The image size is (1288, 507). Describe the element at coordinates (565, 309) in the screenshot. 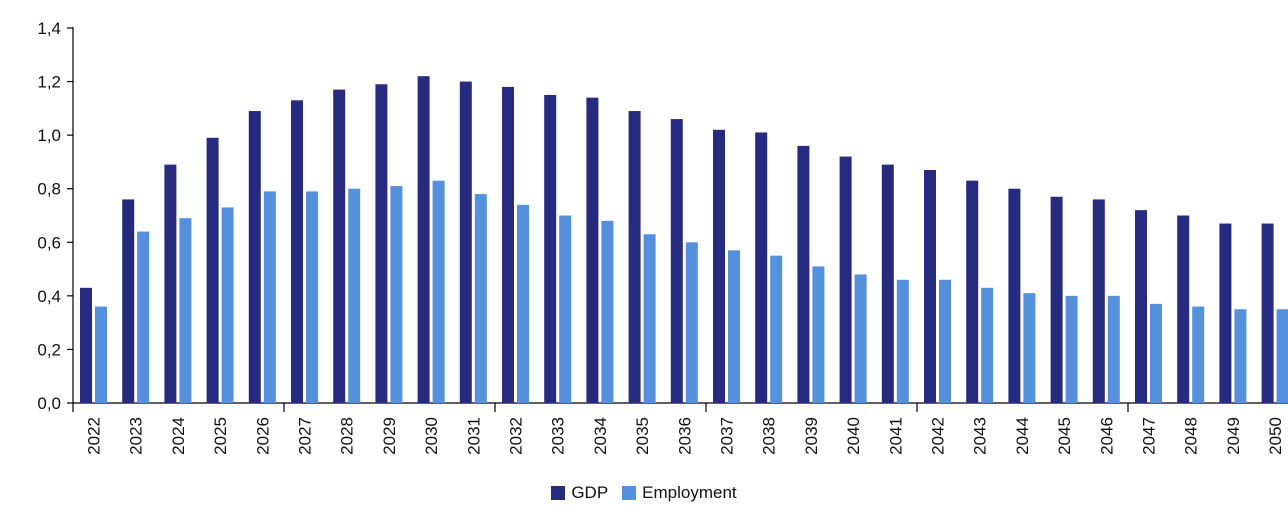

I see `bar-employment-2033` at that location.